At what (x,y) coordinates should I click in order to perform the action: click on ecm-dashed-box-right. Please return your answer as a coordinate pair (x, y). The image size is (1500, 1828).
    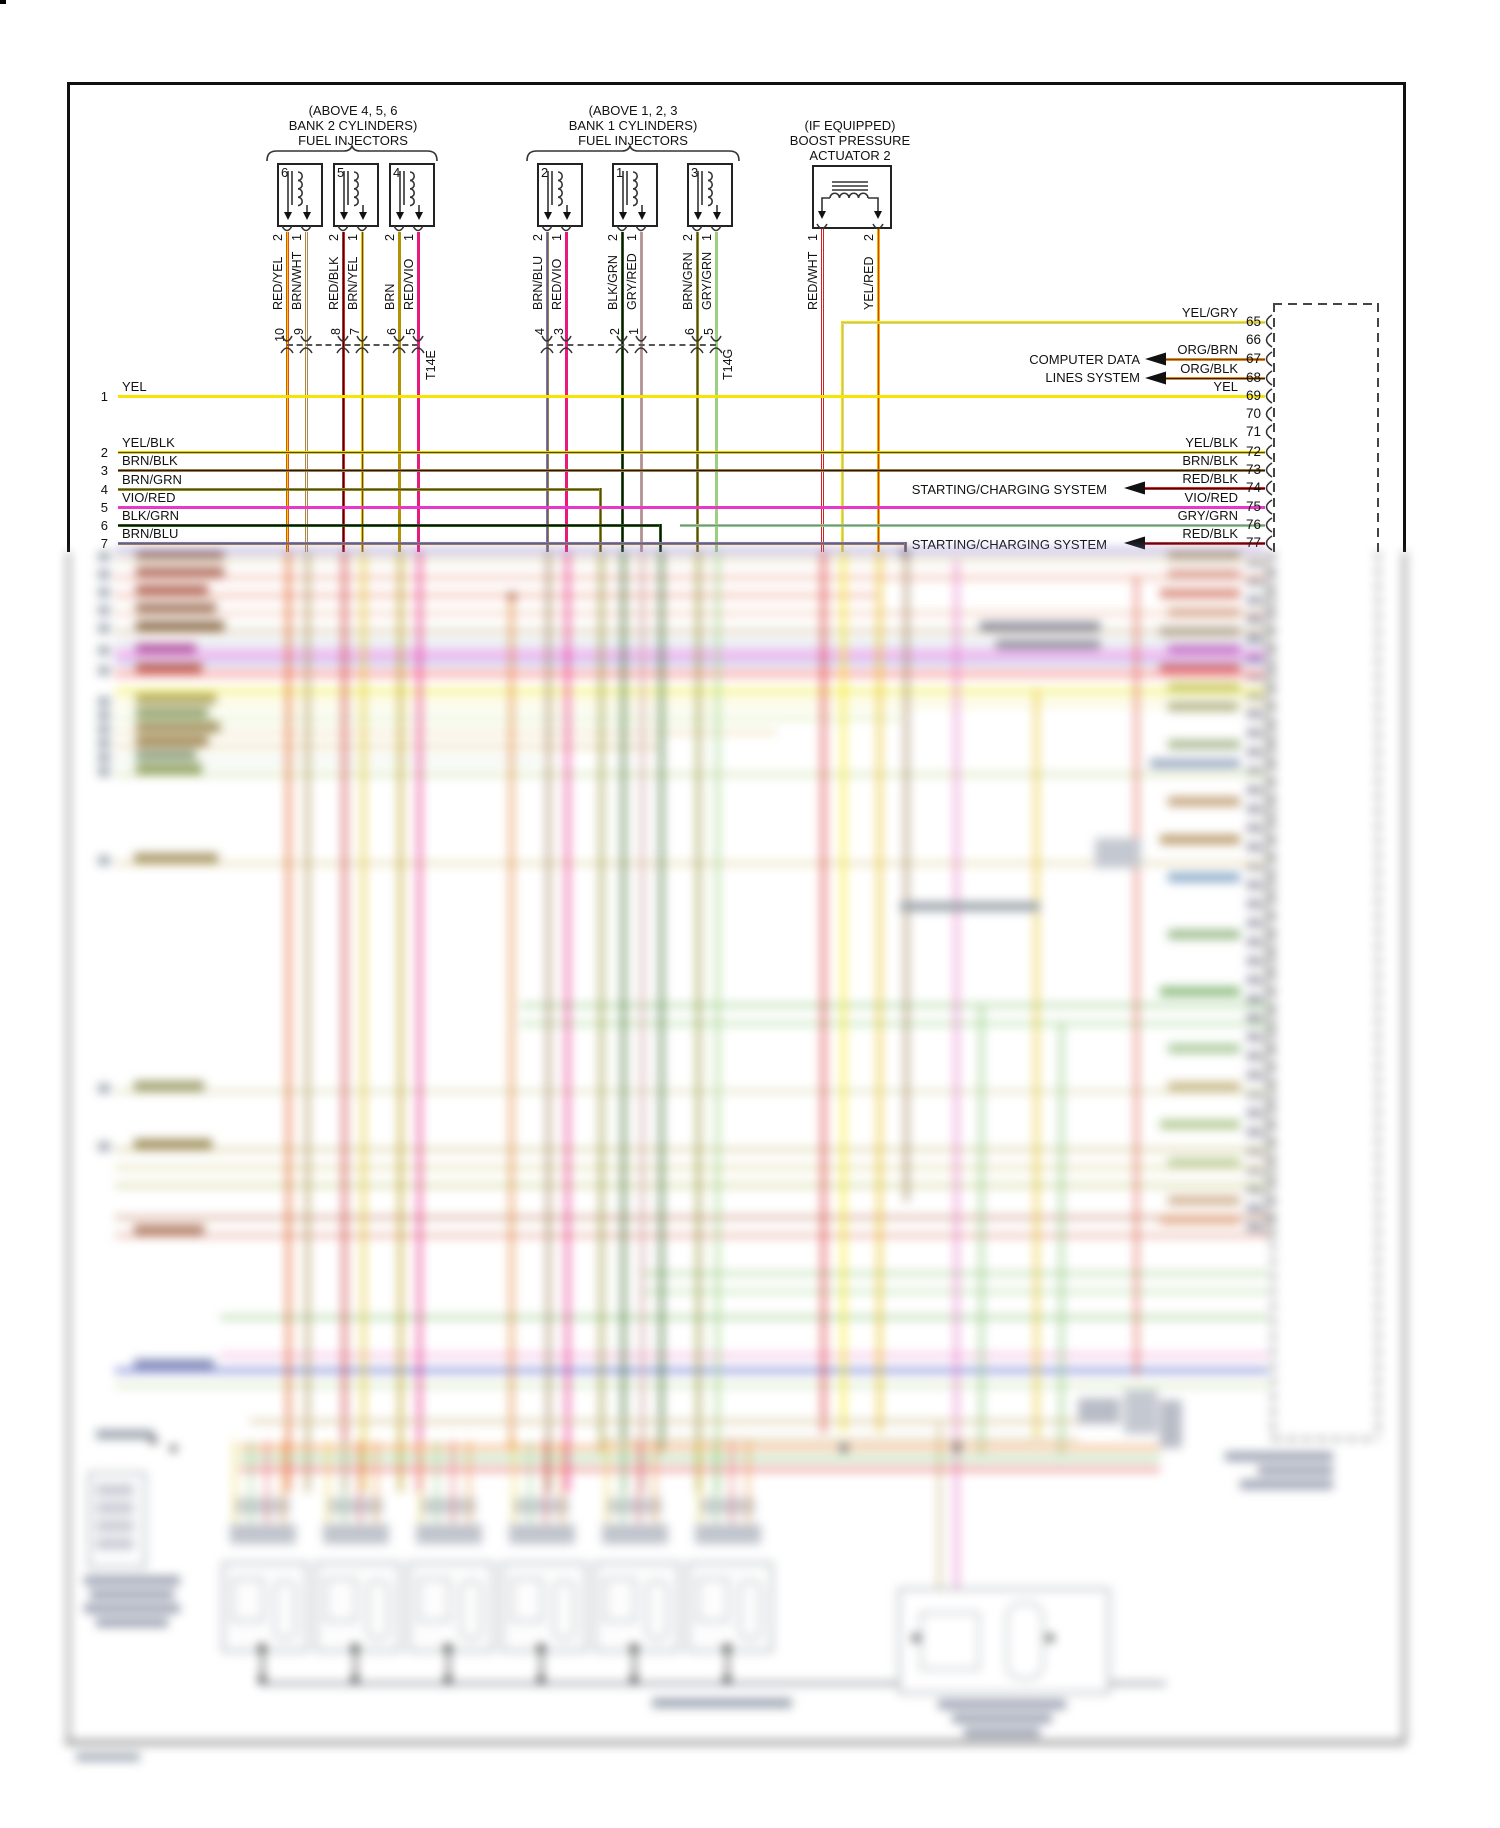
    Looking at the image, I should click on (1378, 427).